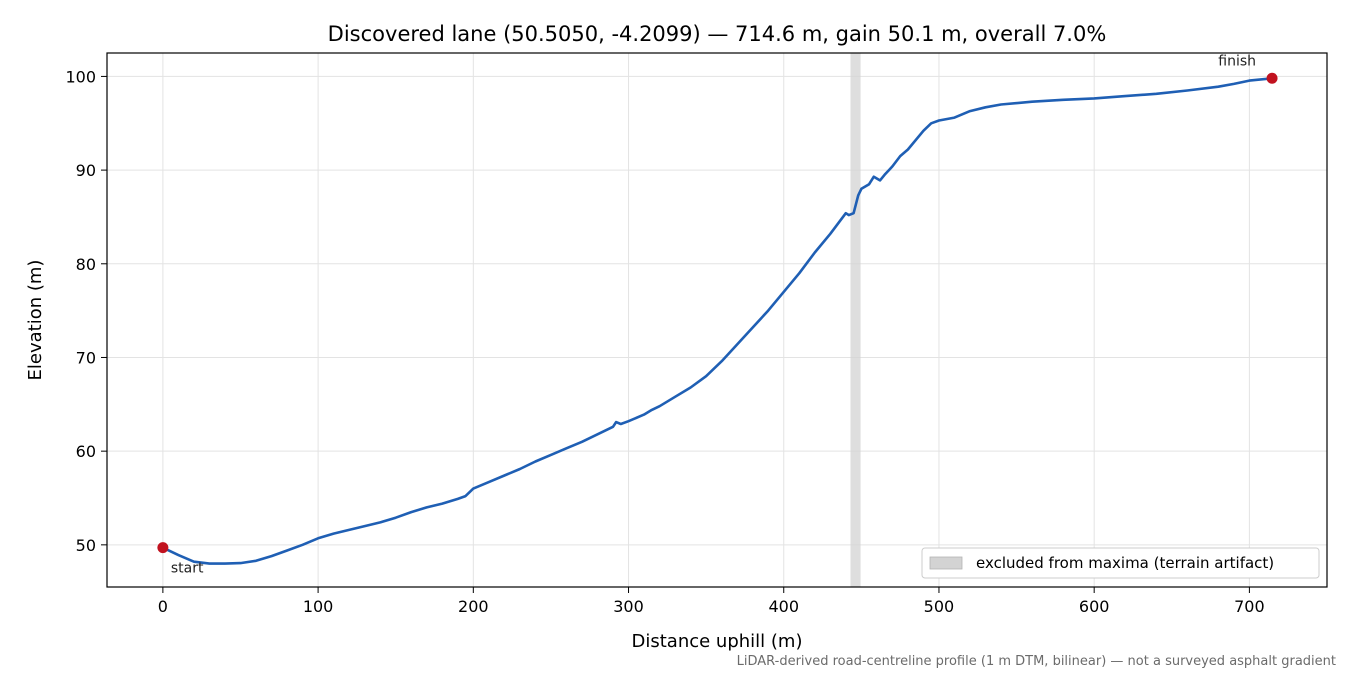 The width and height of the screenshot is (1350, 675). What do you see at coordinates (1125, 563) in the screenshot?
I see `legend-label: excluded from maxima (terrain artifact)` at bounding box center [1125, 563].